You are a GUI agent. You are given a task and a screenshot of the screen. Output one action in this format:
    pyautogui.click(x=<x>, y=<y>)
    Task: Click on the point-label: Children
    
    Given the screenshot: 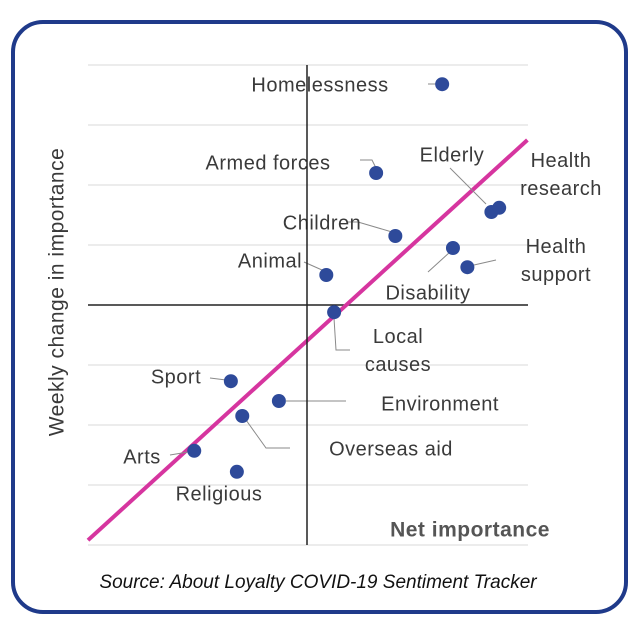 What is the action you would take?
    pyautogui.click(x=322, y=223)
    